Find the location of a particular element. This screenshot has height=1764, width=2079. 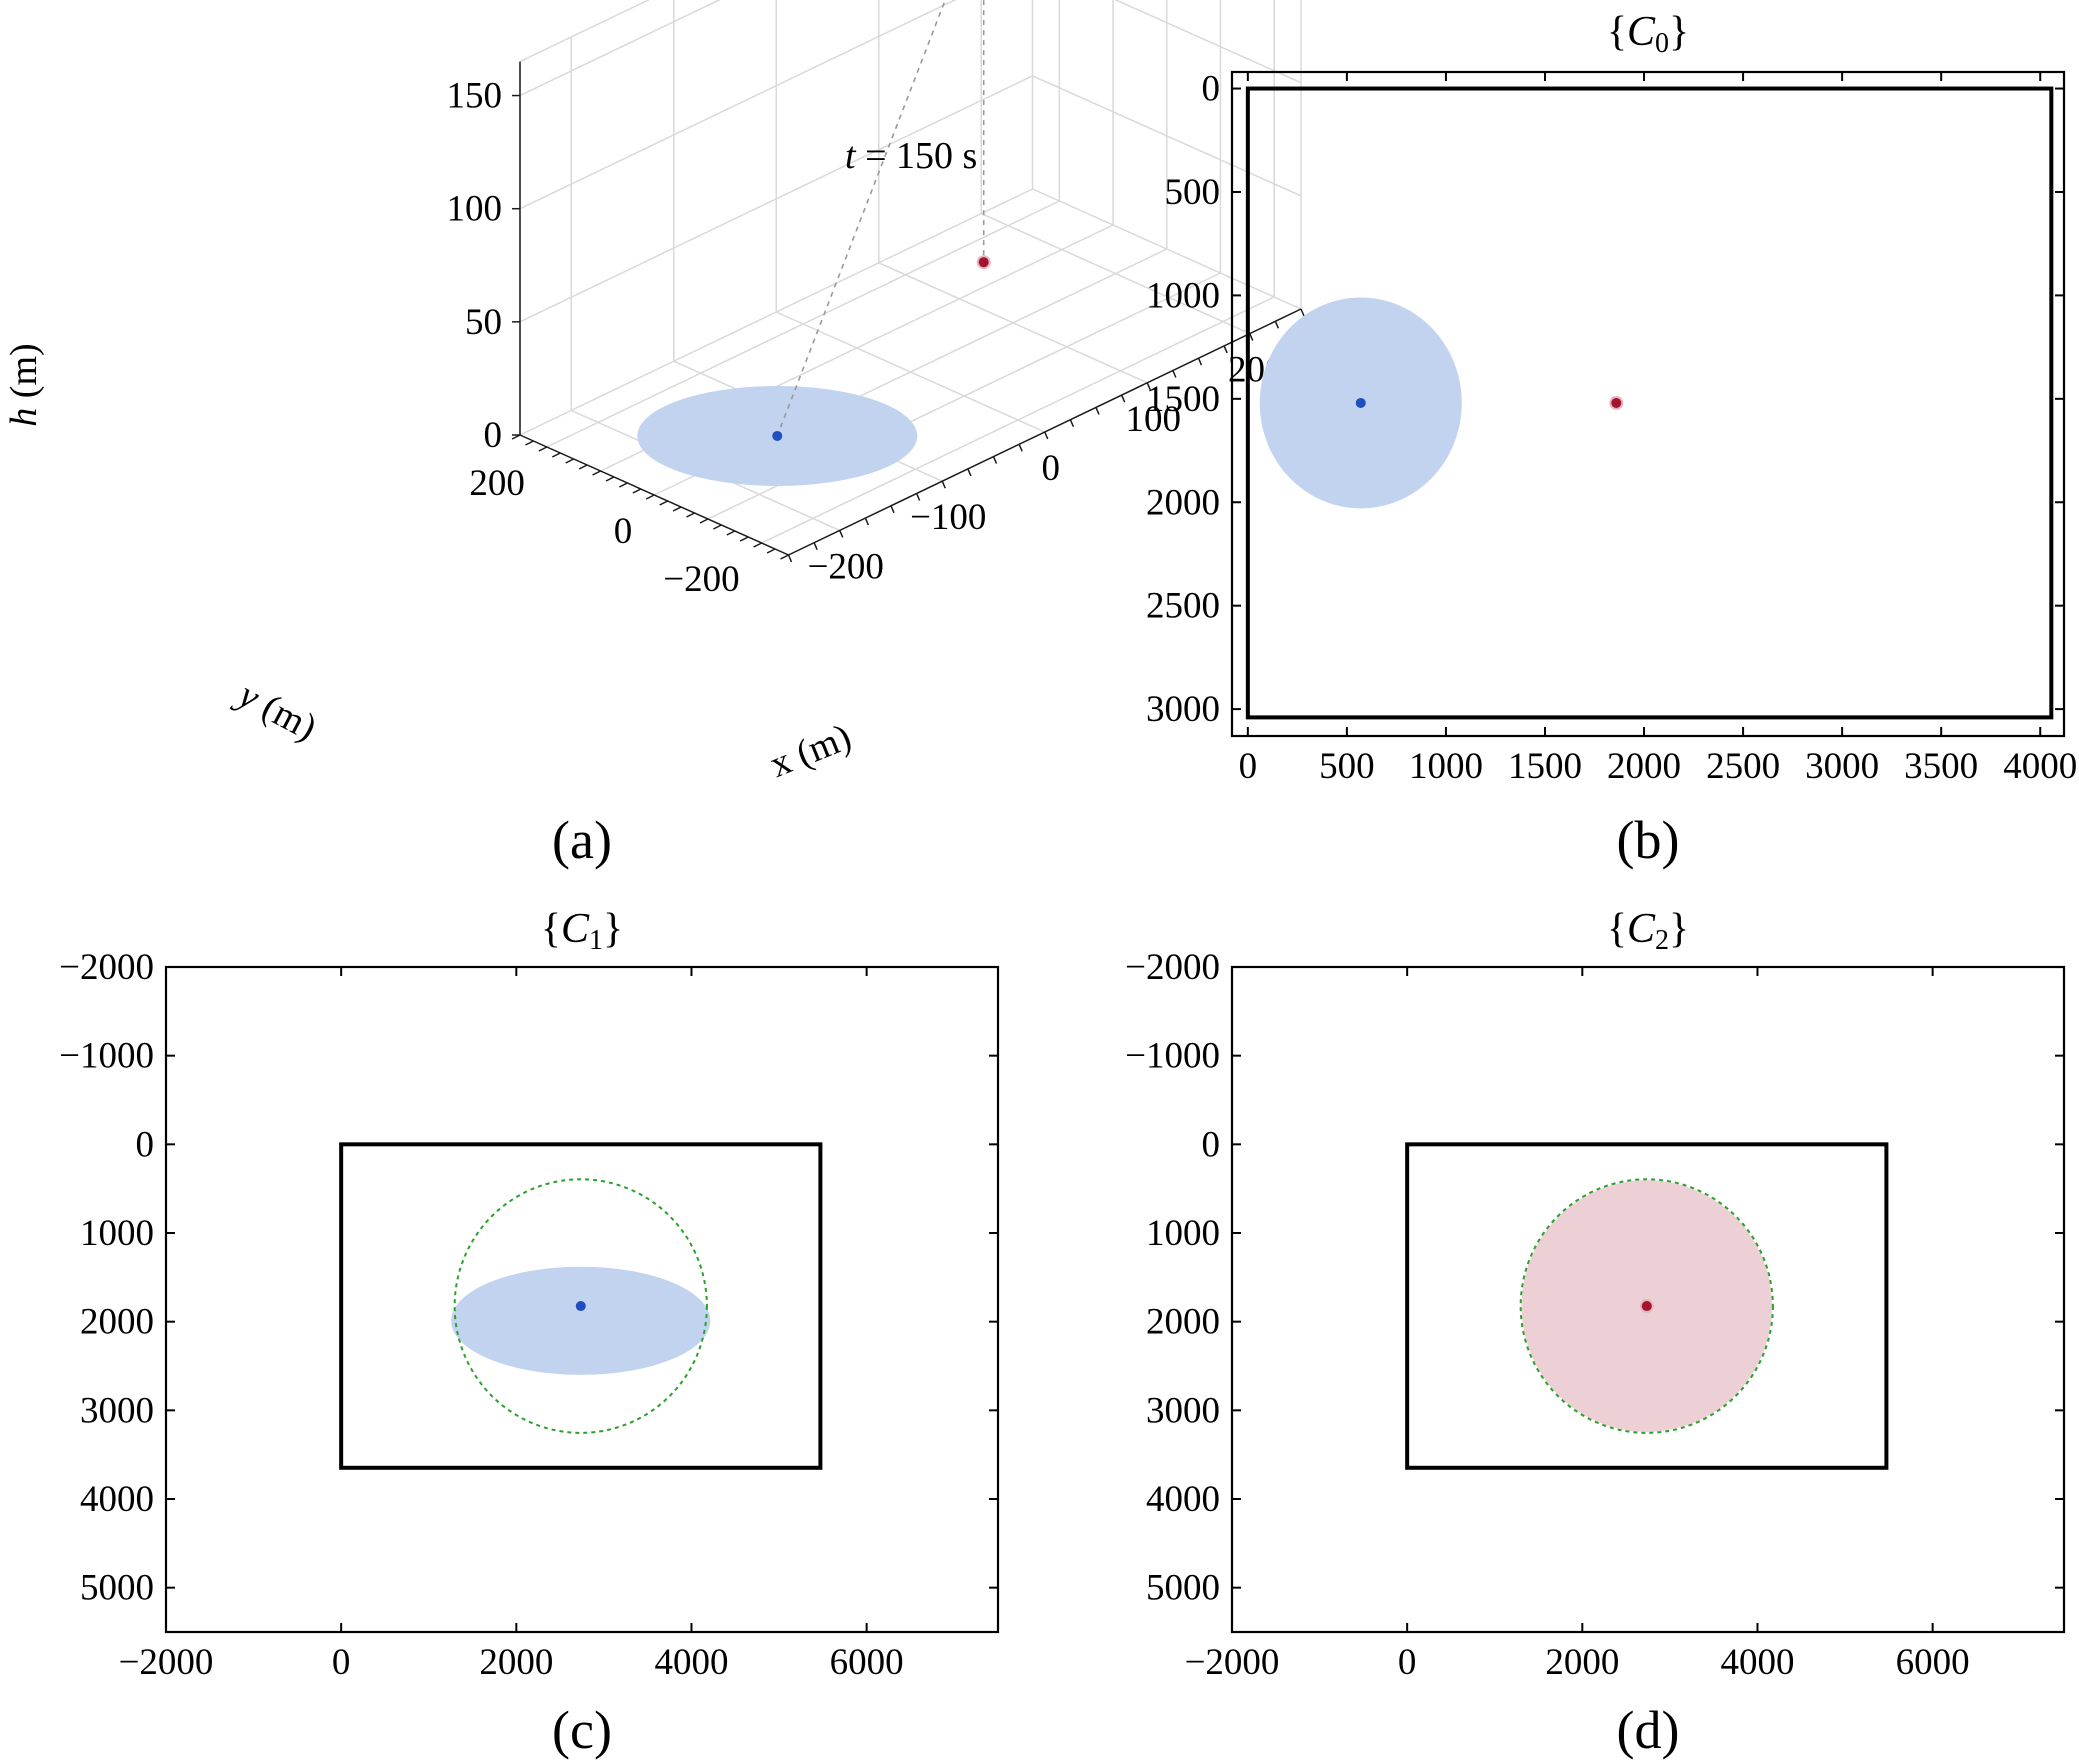

panel-a-x-tick-label-2: 0 is located at coordinates (1051, 468).